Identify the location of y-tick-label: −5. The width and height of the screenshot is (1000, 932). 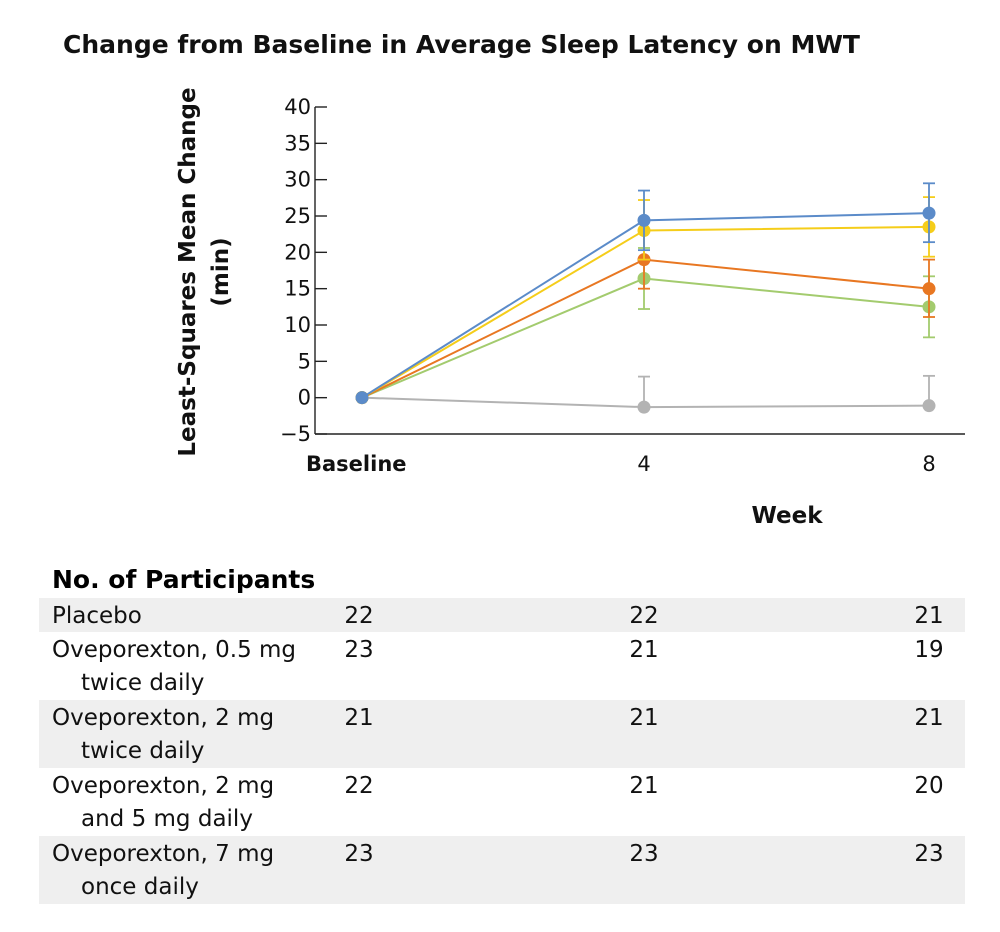
(295, 434).